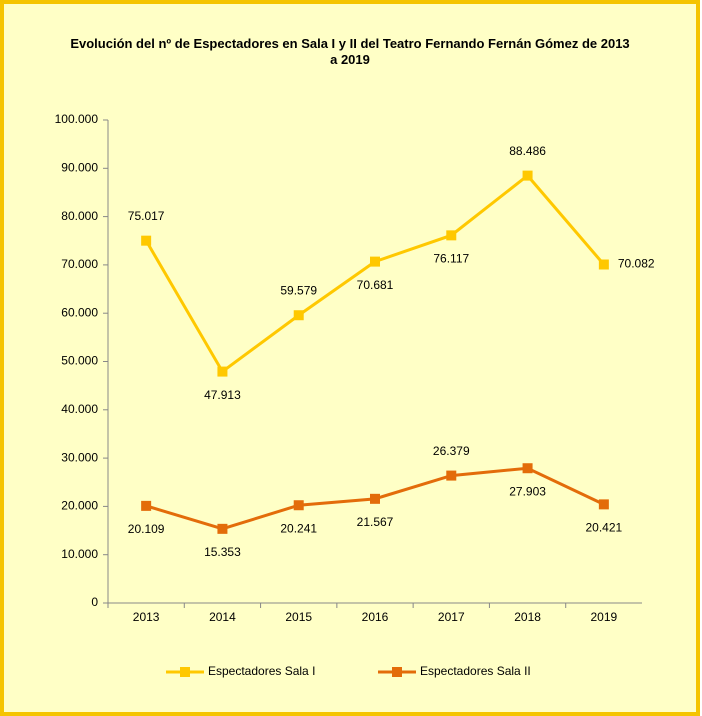 This screenshot has width=702, height=716. What do you see at coordinates (79, 506) in the screenshot?
I see `y-tick-label: 20.000` at bounding box center [79, 506].